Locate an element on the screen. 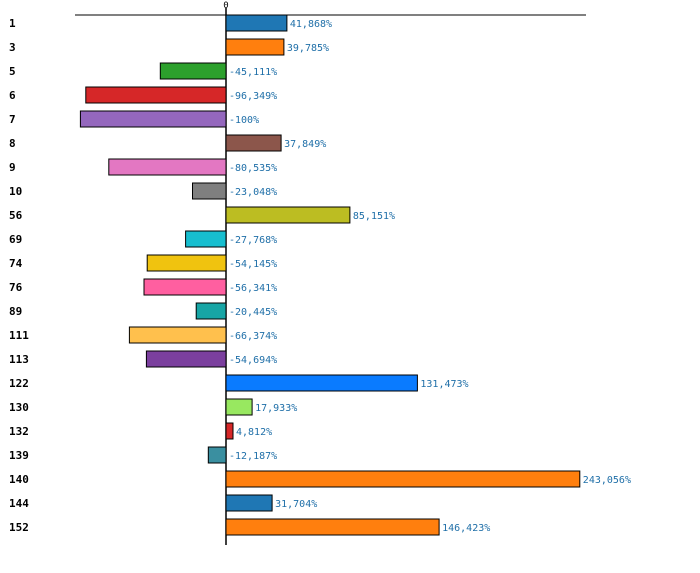 The image size is (700, 573). category-label: 10 is located at coordinates (15, 191).